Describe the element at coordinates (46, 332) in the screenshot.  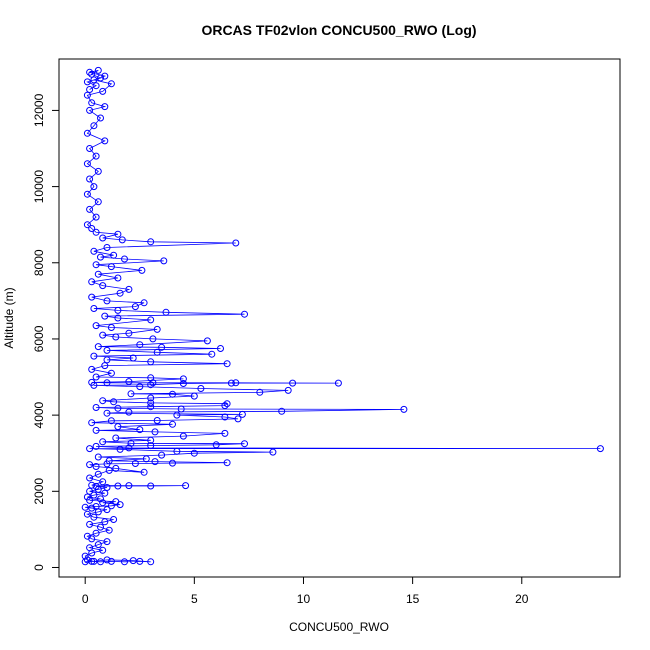
I see `y-axis: 0 2000 4000 6000 8000 10000 12000` at that location.